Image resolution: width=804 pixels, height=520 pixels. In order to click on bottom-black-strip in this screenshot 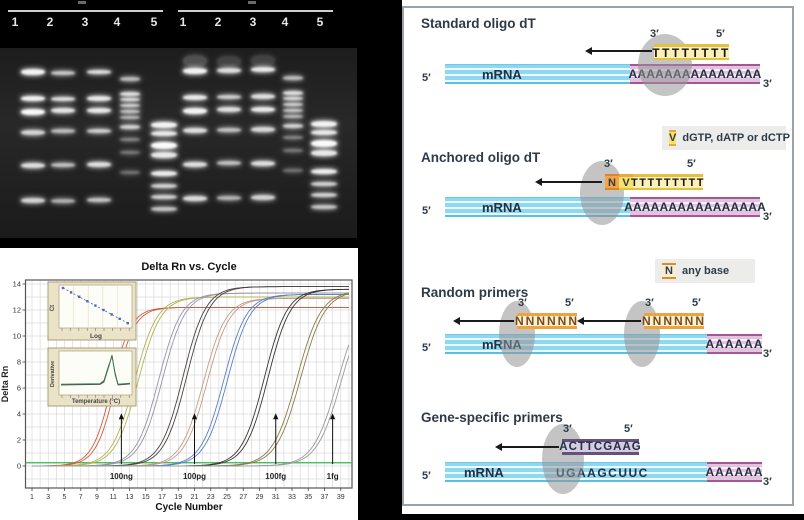, I will do `click(580, 517)`.